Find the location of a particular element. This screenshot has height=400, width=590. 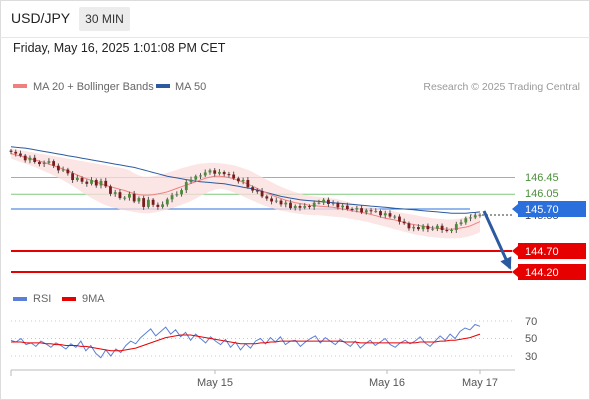

current-price-box-bg is located at coordinates (552, 209).